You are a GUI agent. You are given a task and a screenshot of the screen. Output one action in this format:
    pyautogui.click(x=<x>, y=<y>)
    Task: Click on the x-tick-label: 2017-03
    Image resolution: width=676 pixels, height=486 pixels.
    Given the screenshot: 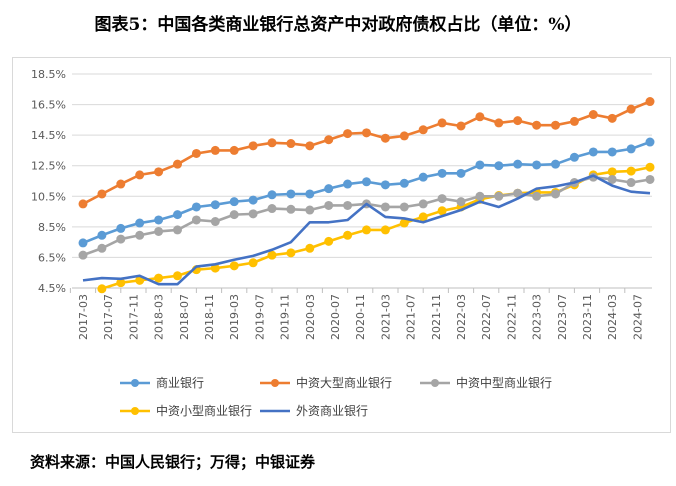 What is the action you would take?
    pyautogui.click(x=83, y=317)
    